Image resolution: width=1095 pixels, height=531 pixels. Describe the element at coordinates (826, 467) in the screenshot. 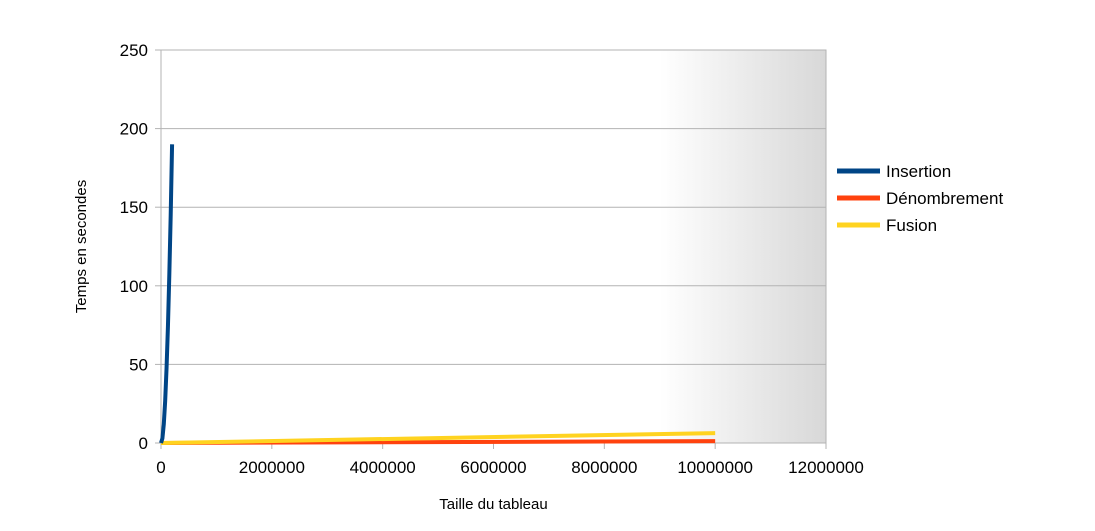

I see `x-tick-label: 12000000` at that location.